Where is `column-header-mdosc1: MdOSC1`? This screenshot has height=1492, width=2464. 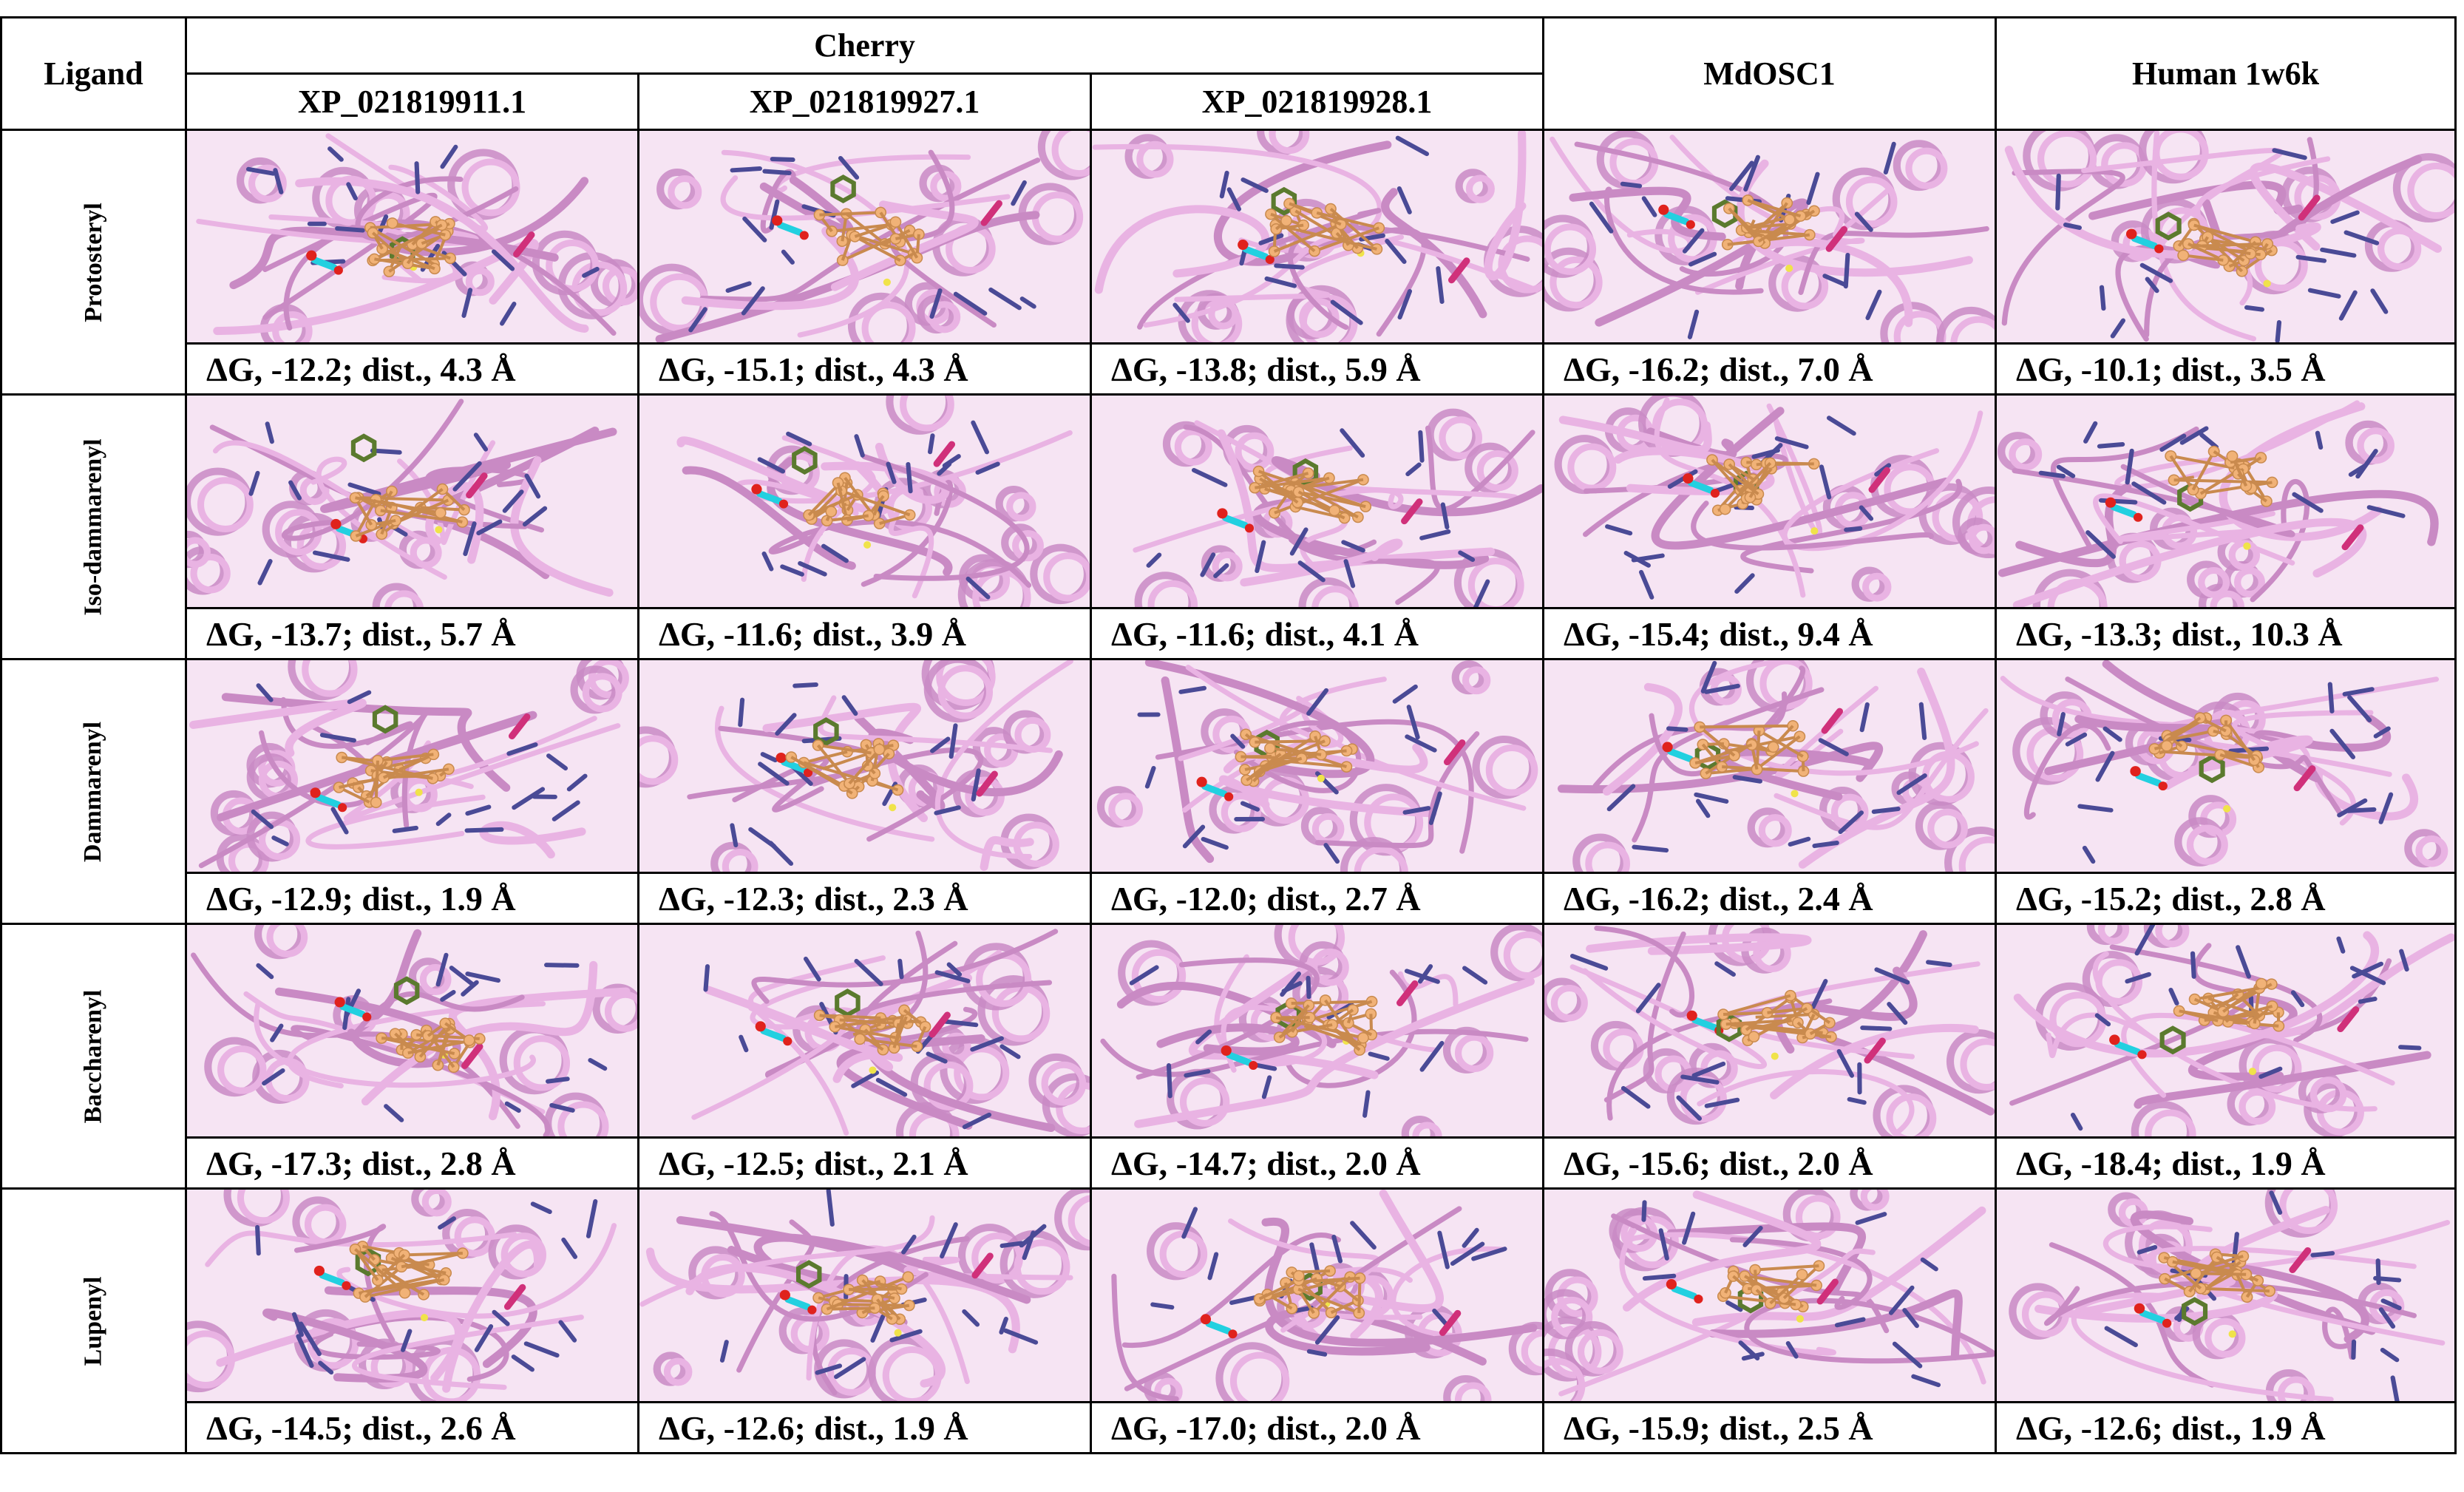 column-header-mdosc1: MdOSC1 is located at coordinates (1770, 73).